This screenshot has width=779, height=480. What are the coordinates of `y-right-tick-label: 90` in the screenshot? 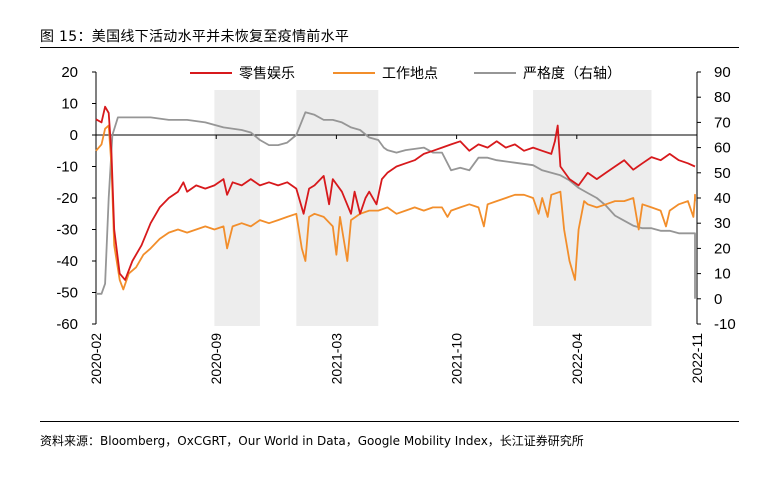 It's located at (722, 72).